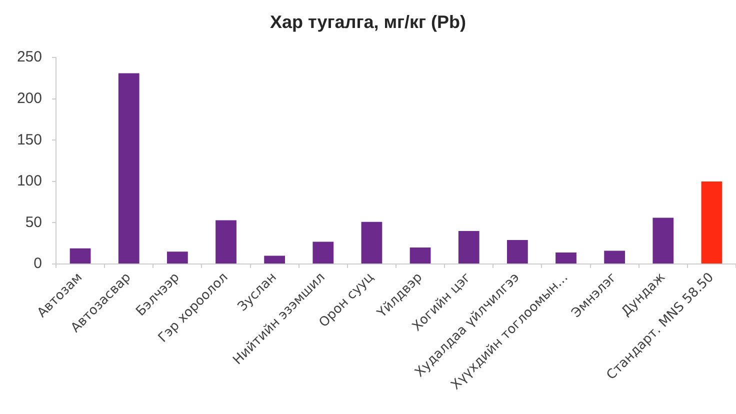 The height and width of the screenshot is (414, 736). What do you see at coordinates (29, 57) in the screenshot?
I see `y-tick-label: 250` at bounding box center [29, 57].